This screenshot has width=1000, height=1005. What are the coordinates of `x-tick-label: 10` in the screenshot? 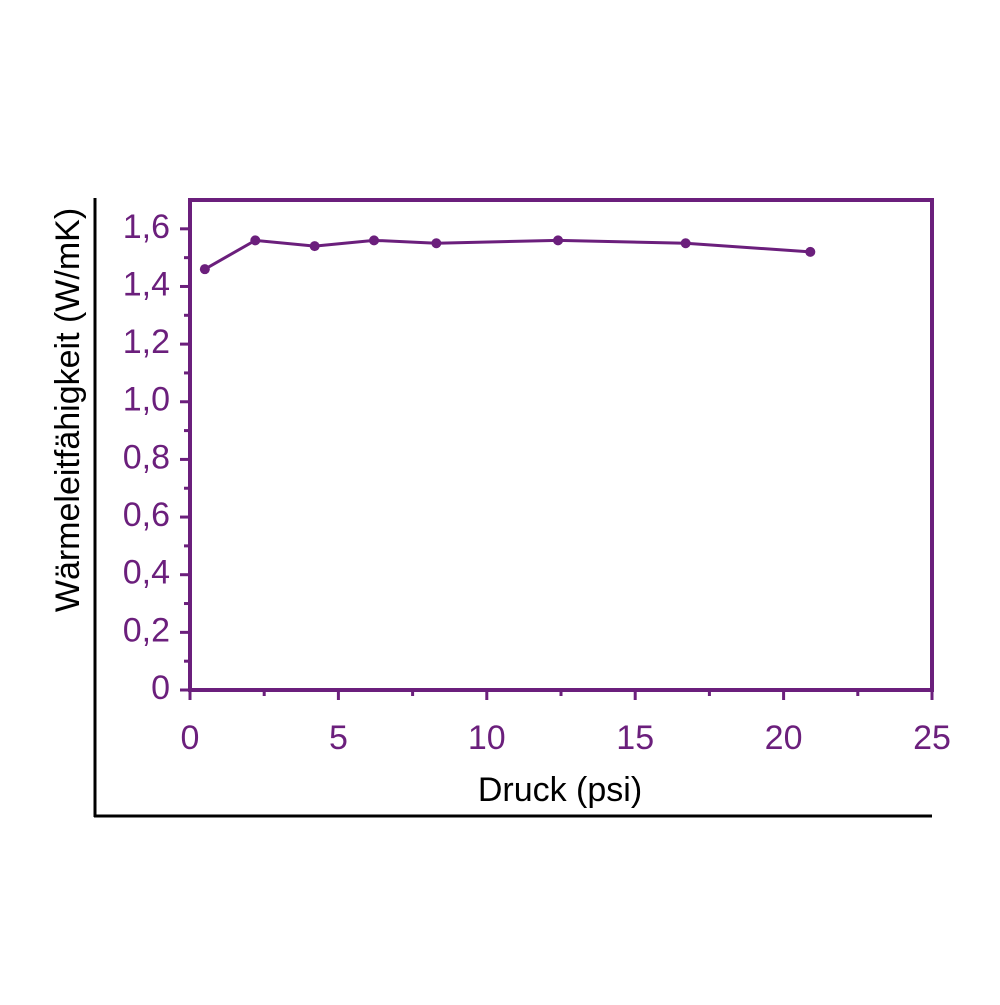 It's located at (487, 738).